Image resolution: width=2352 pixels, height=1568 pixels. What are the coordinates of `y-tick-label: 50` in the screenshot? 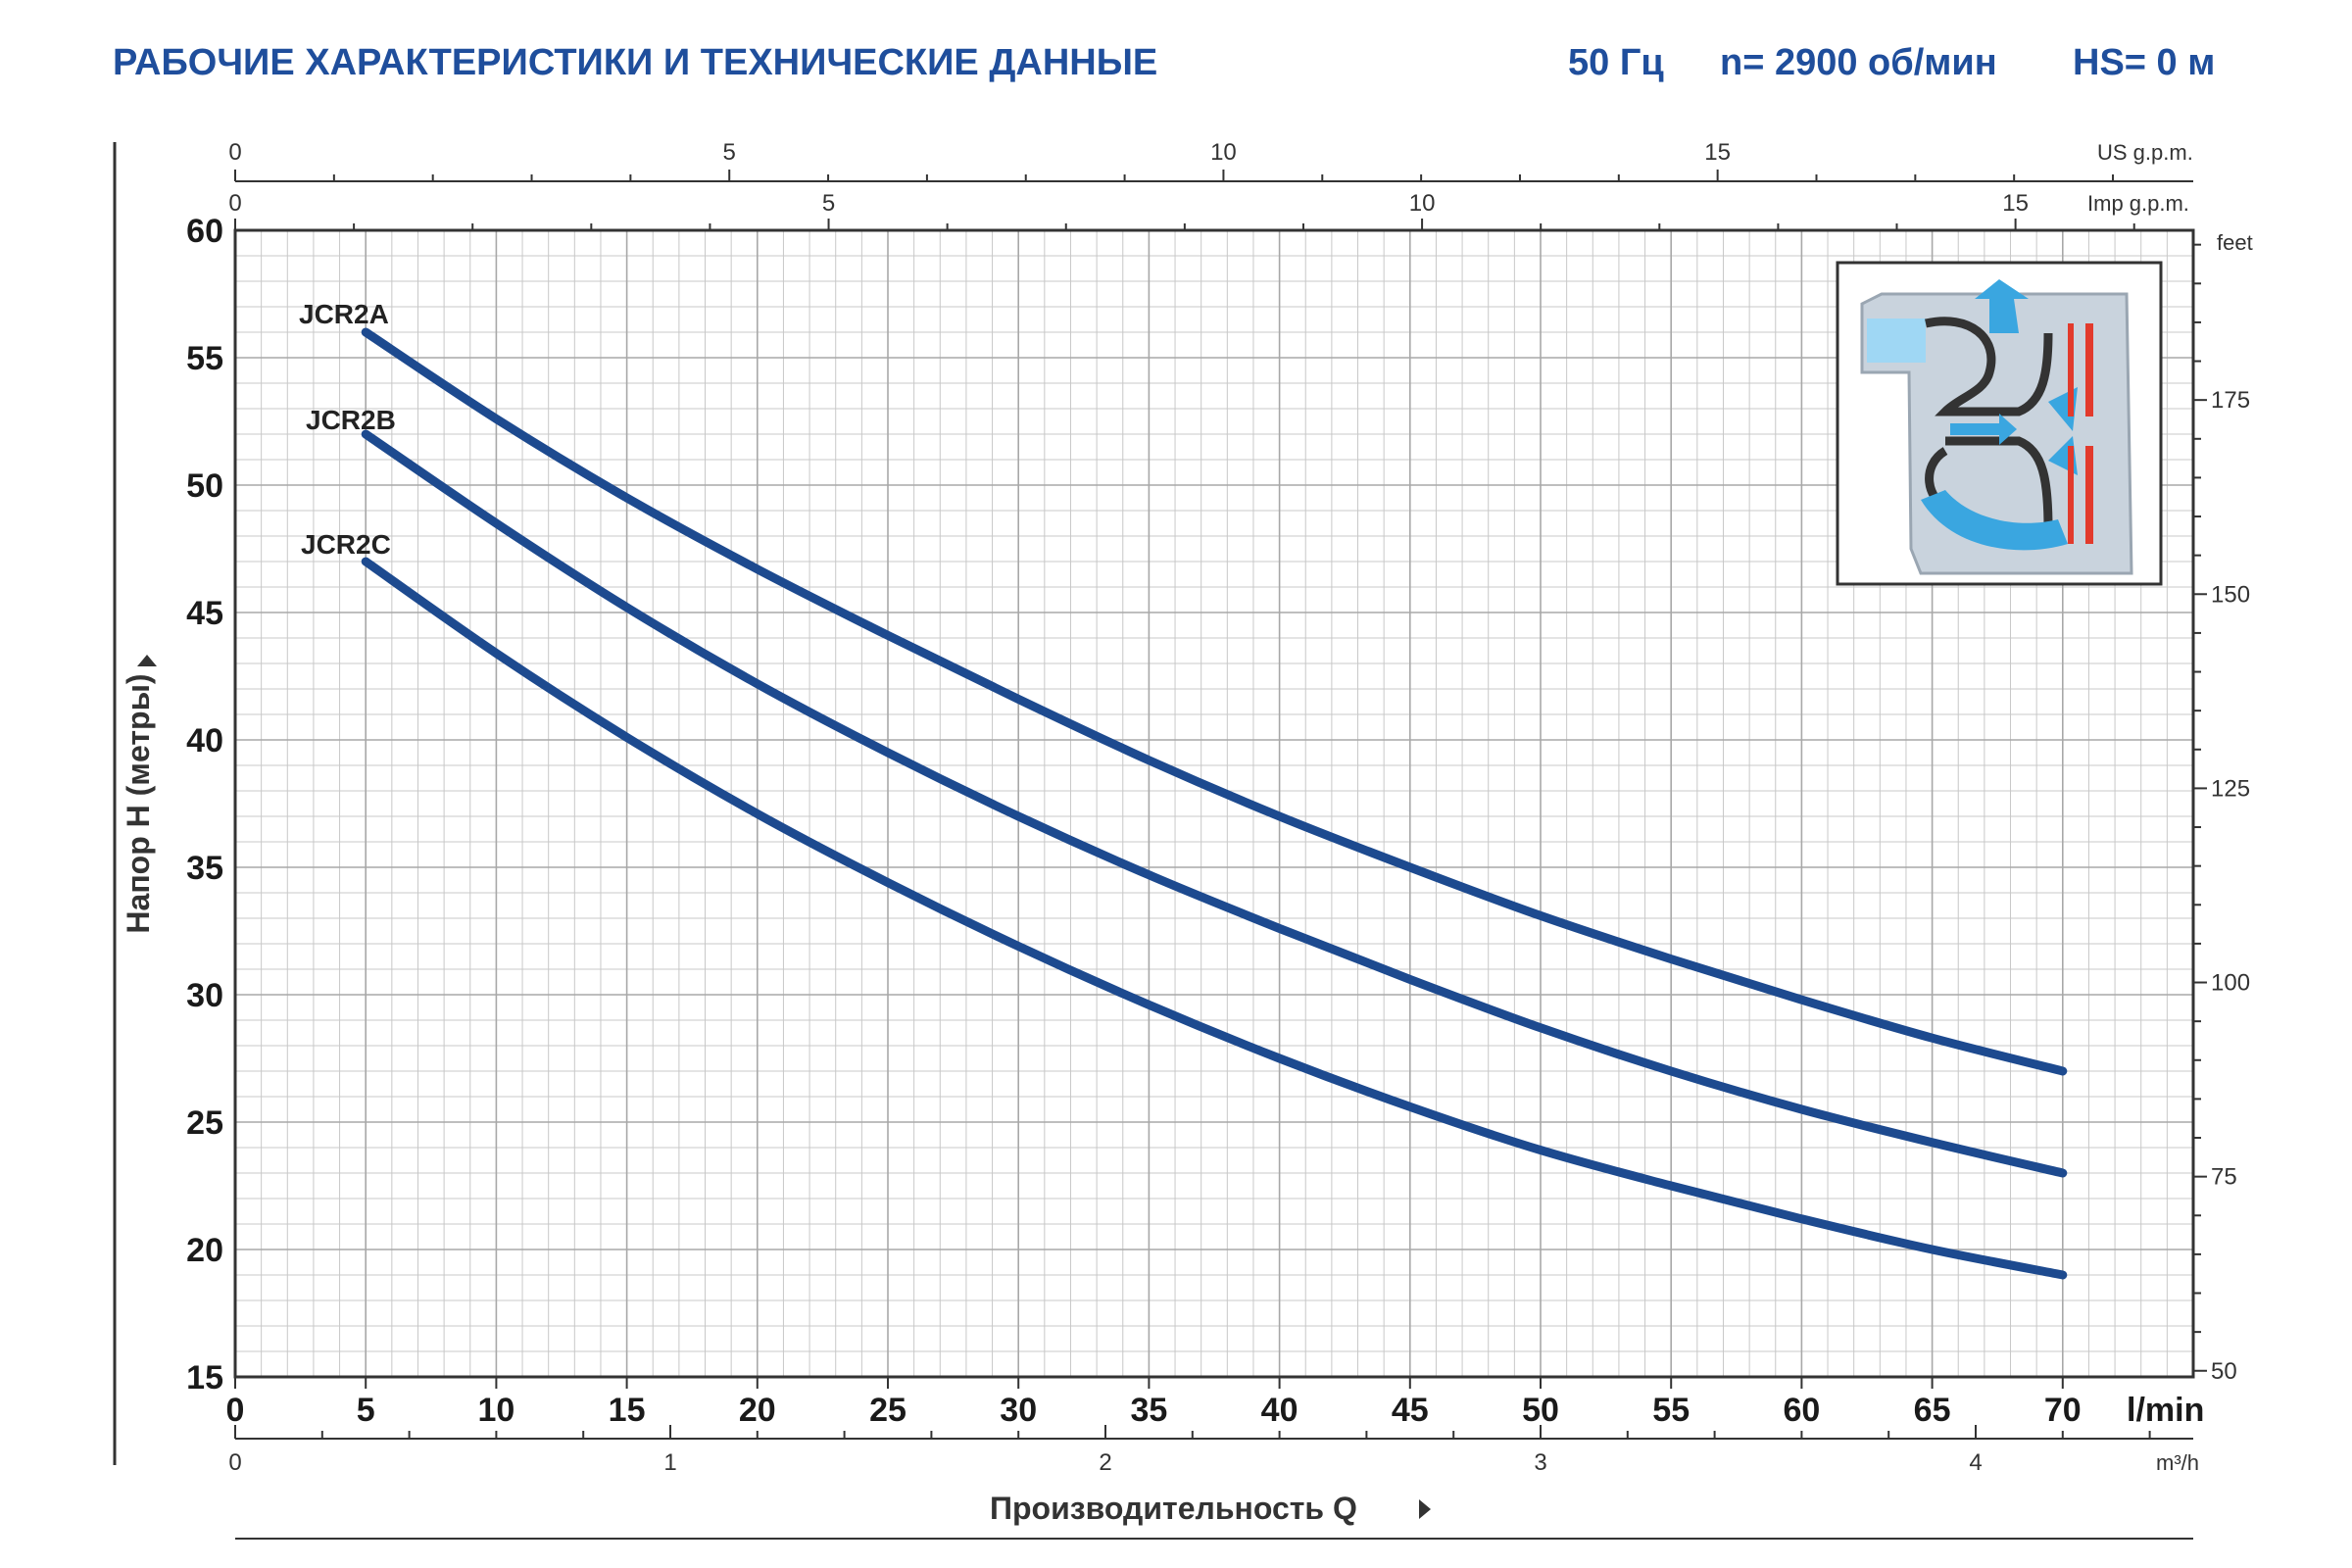 It's located at (204, 486).